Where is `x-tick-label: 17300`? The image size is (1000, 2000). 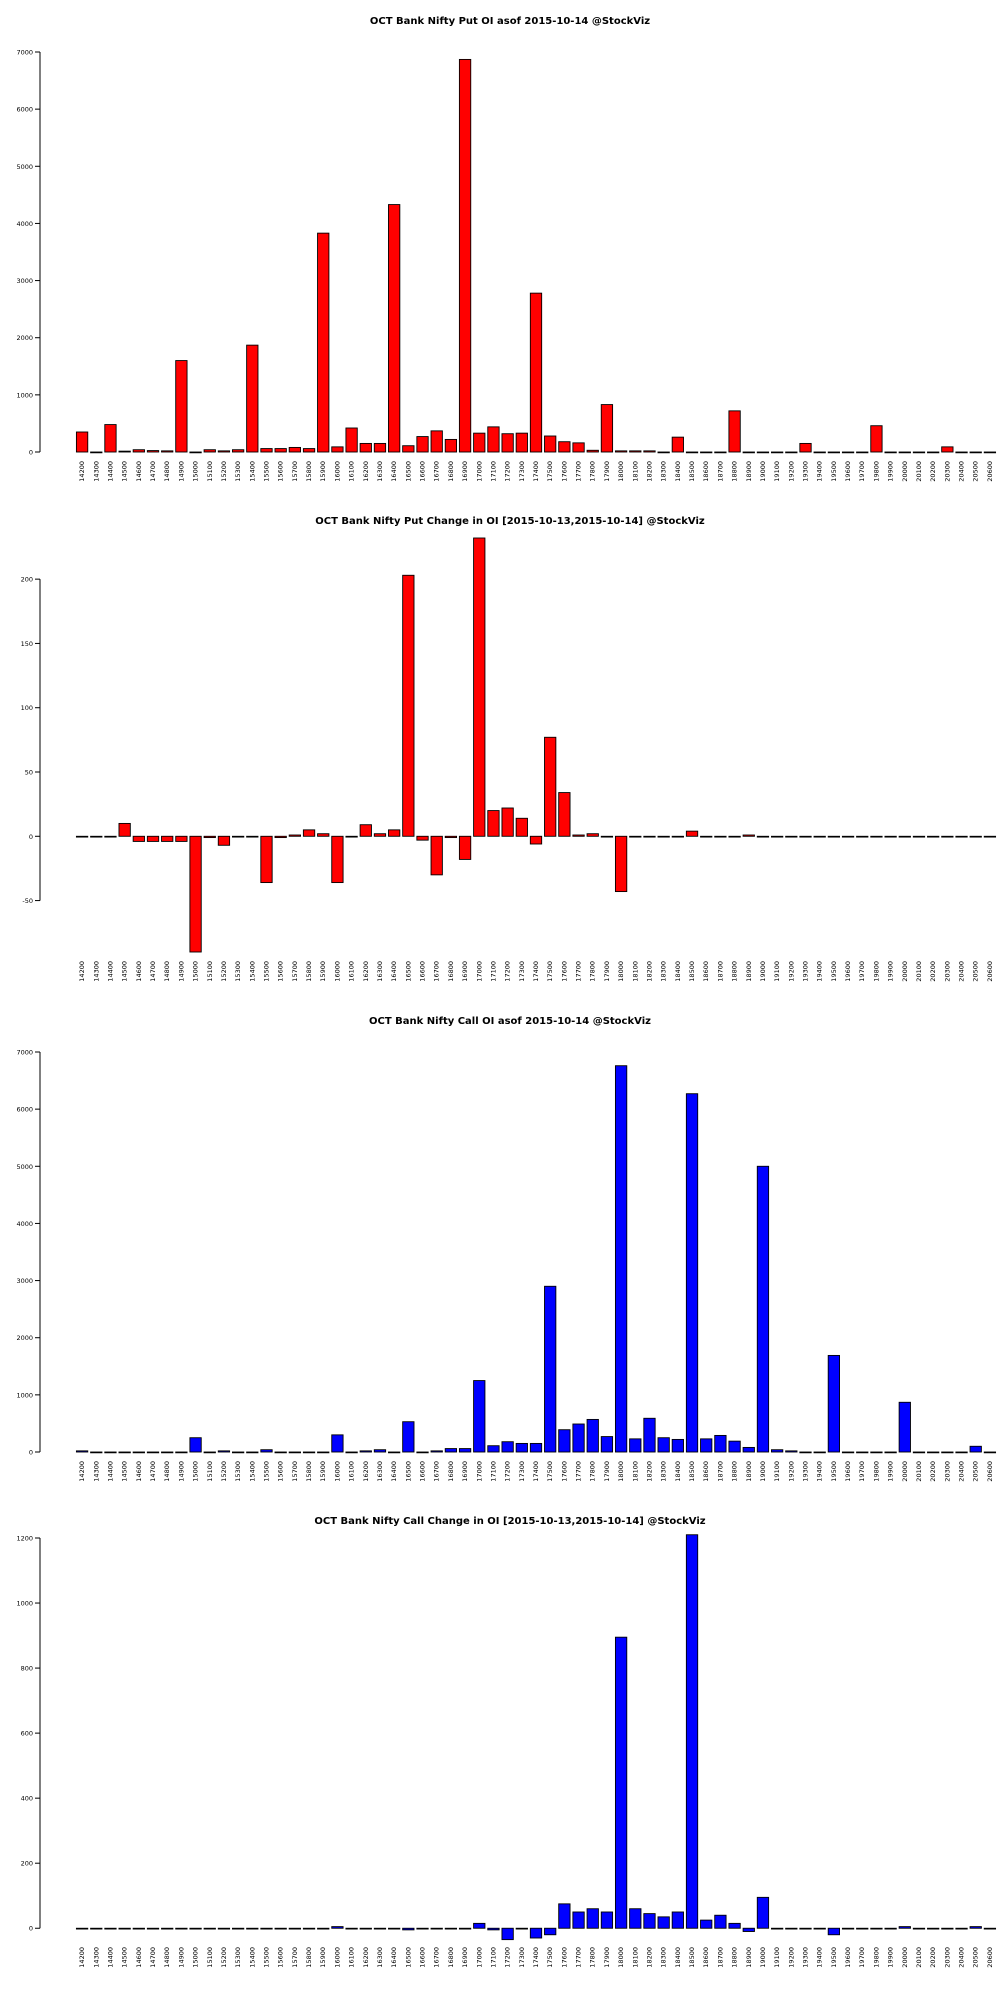
x-tick-label: 17300 is located at coordinates (522, 1471).